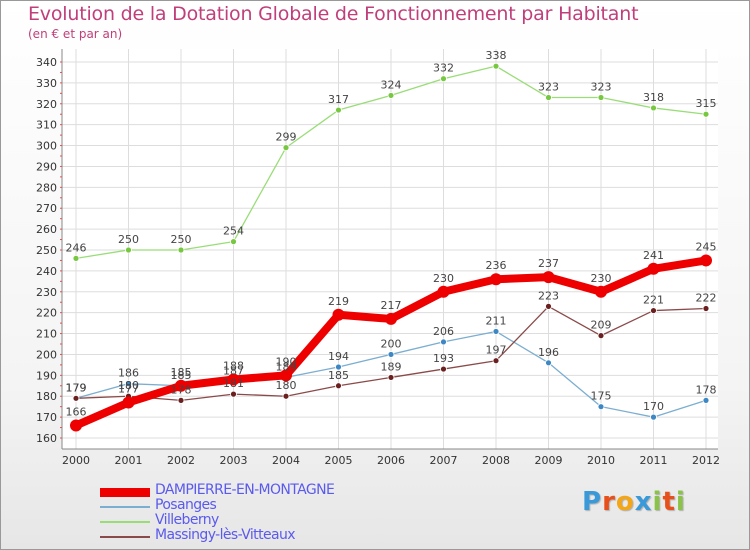  I want to click on chart-subtitle: (en € et par an), so click(75, 34).